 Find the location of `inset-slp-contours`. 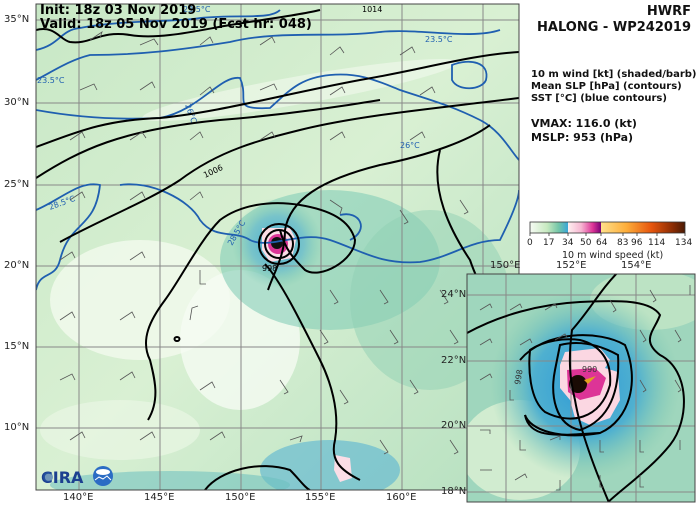

inset-slp-contours is located at coordinates (576, 388).